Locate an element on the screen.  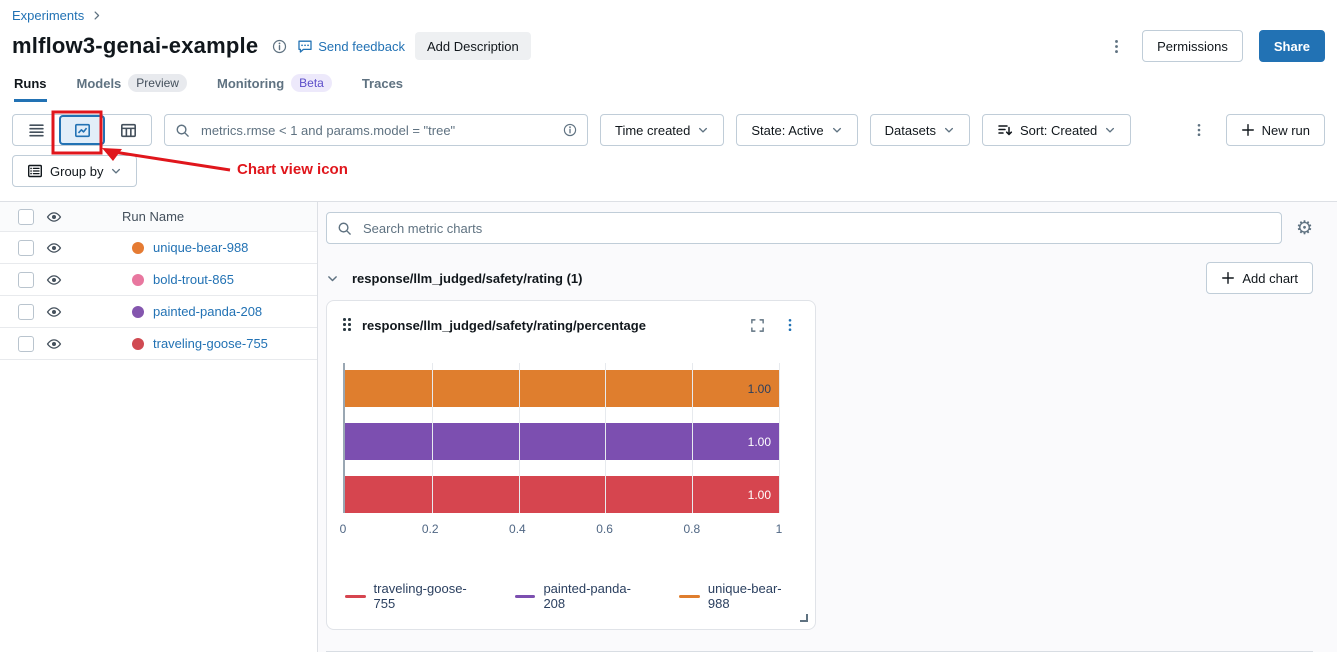
add-chart-button: Add chart is located at coordinates (1259, 278).